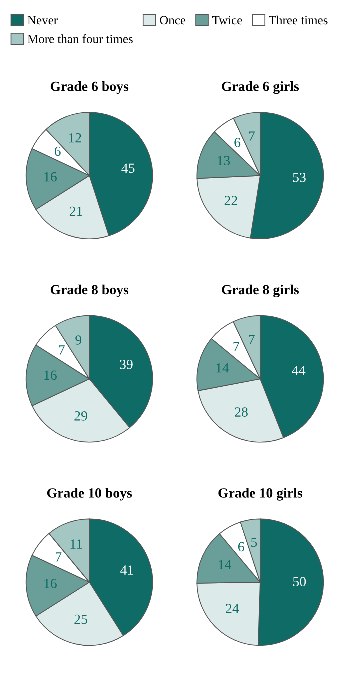 The width and height of the screenshot is (350, 680). I want to click on data-label: 22, so click(231, 201).